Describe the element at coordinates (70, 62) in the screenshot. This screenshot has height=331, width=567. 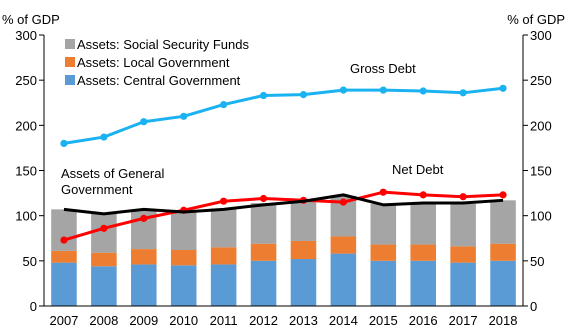
I see `legend-swatch-local-government` at that location.